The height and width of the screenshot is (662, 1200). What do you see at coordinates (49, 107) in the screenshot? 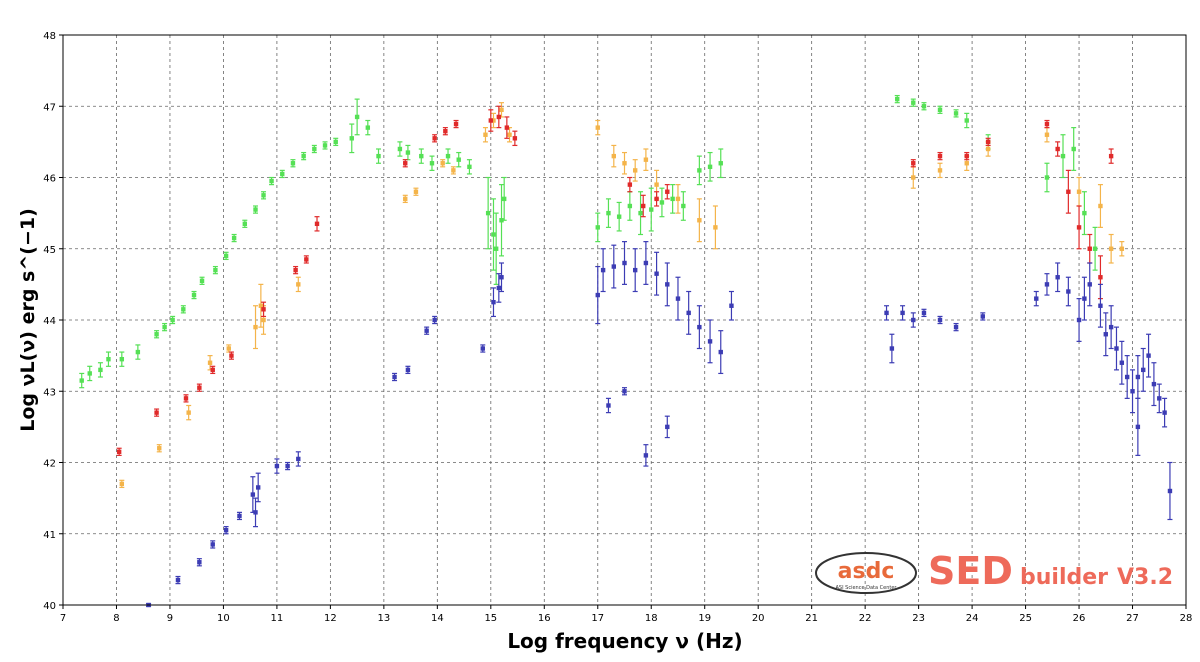
I see `y-tick-label: 47` at bounding box center [49, 107].